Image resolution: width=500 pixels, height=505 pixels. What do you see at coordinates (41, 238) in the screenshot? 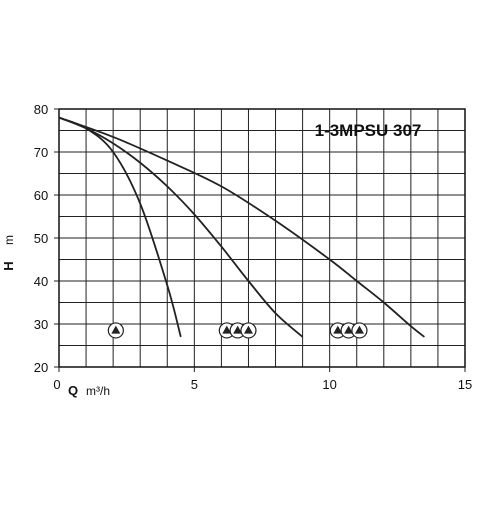
I see `y-tick-label: 50` at bounding box center [41, 238].